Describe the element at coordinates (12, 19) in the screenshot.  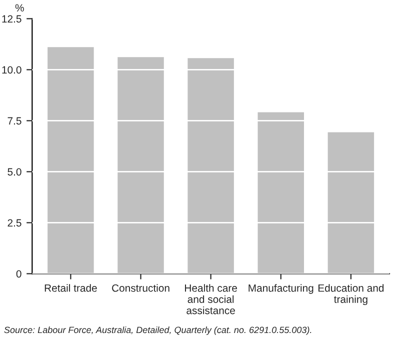
I see `y-tick-label: 12.5` at that location.